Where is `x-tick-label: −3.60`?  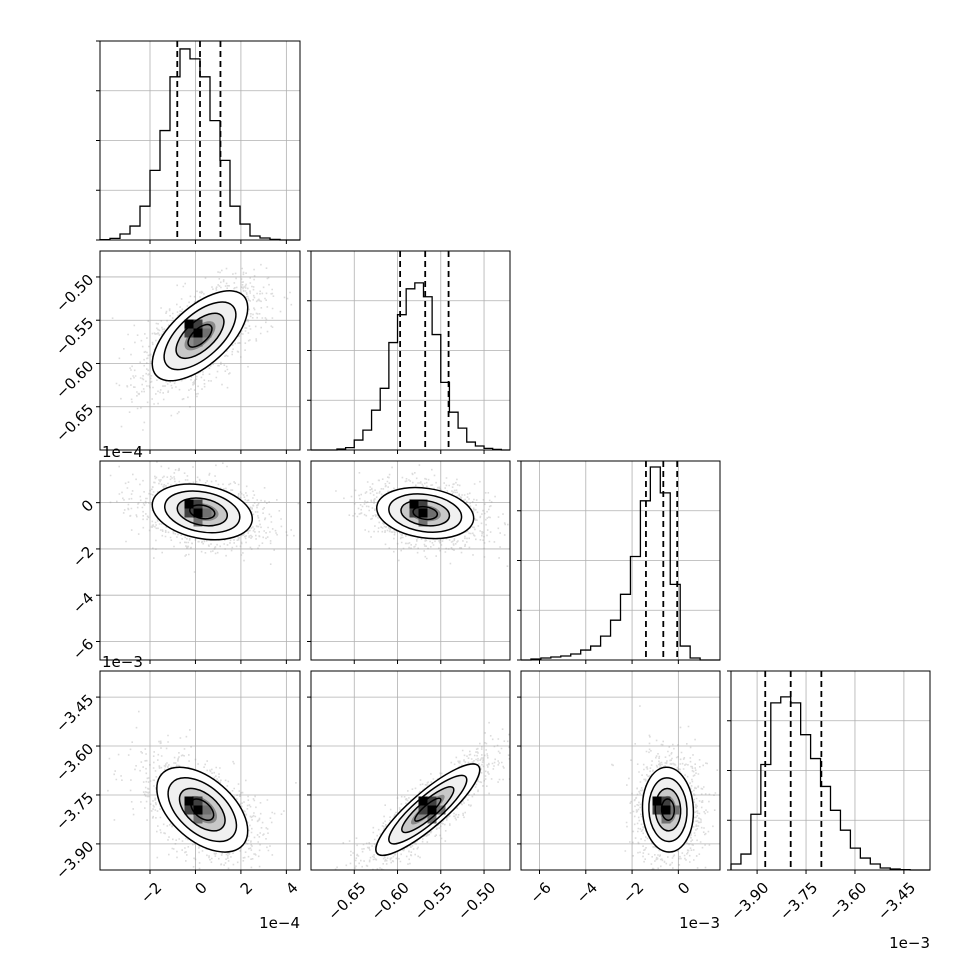
x-tick-label: −3.60 is located at coordinates (847, 901).